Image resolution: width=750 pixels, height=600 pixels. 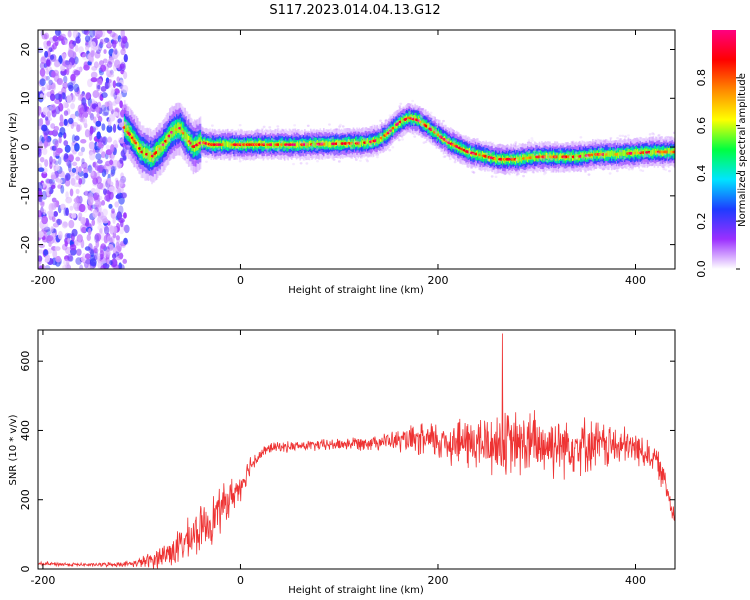 What do you see at coordinates (701, 269) in the screenshot?
I see `colorbar-tick-label: 0.0` at bounding box center [701, 269].